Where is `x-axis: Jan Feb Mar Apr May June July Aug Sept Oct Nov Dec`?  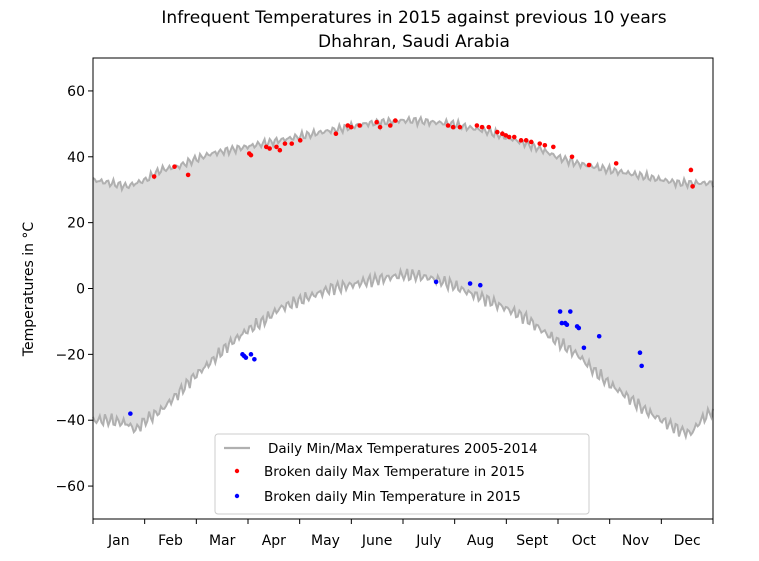
x-axis: Jan Feb Mar Apr May June July Aug Sept Oct Nov Dec is located at coordinates (403, 534).